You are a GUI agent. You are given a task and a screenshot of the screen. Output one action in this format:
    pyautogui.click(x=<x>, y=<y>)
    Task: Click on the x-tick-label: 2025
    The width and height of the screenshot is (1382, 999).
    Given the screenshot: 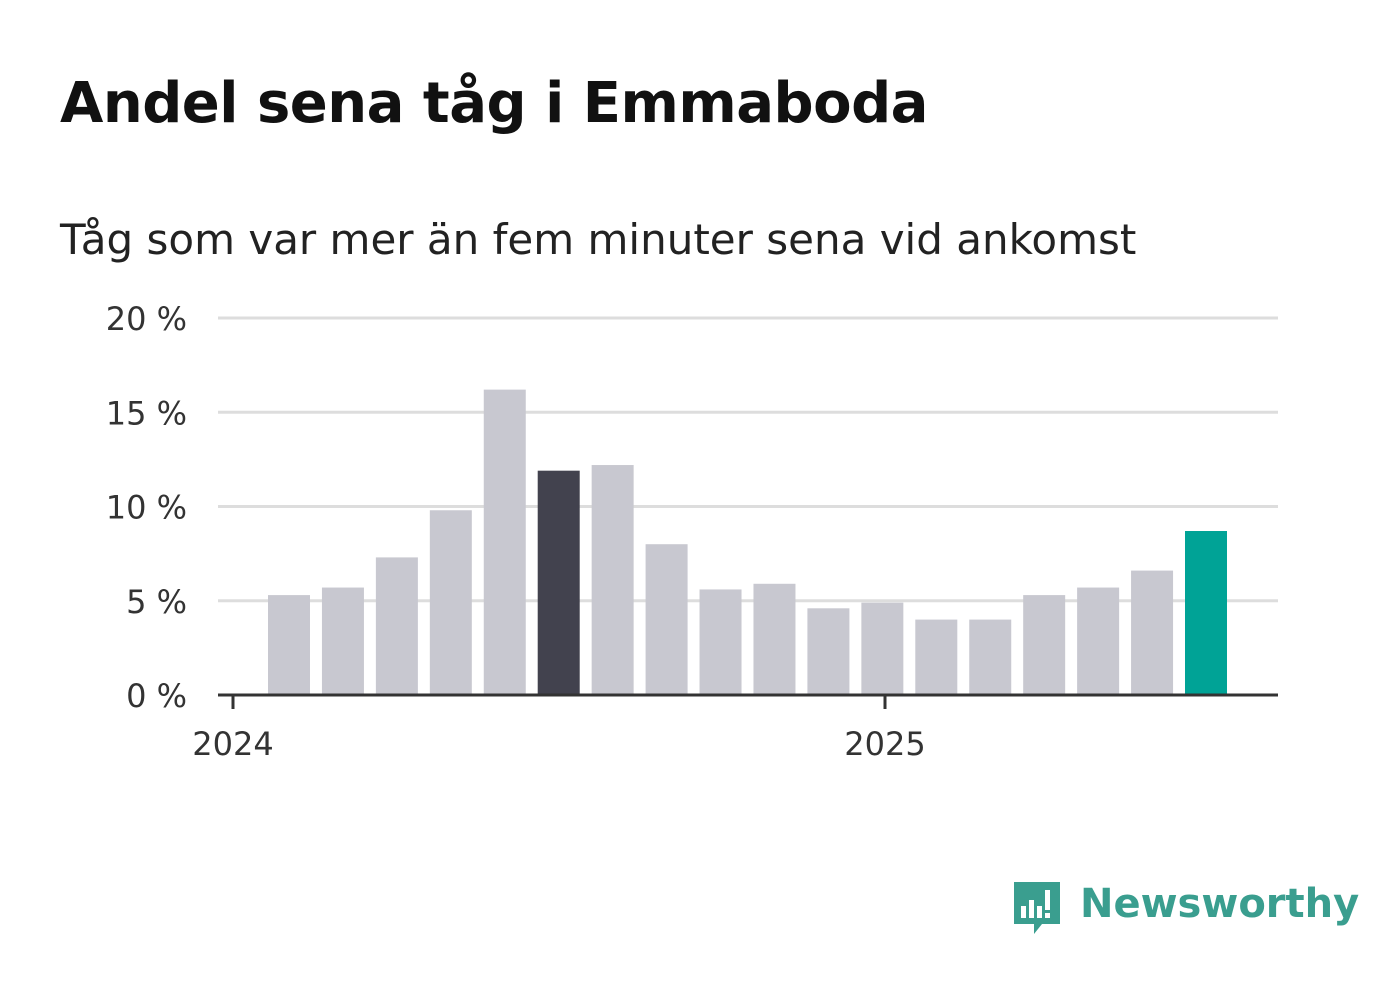 What is the action you would take?
    pyautogui.click(x=884, y=744)
    